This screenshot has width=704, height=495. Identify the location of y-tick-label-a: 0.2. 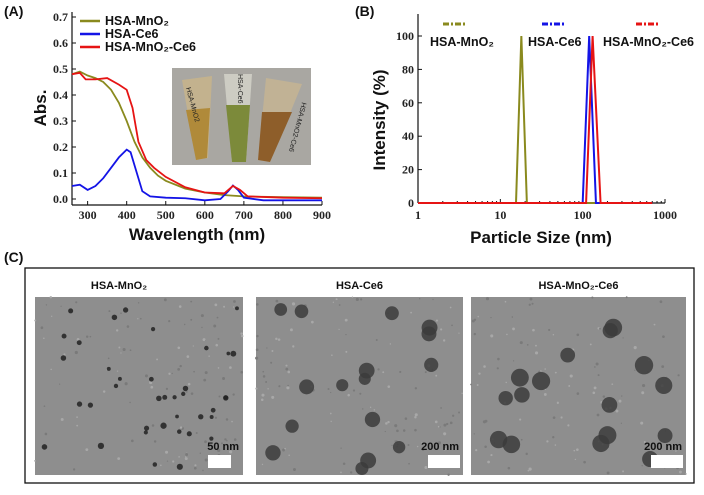
(60, 147).